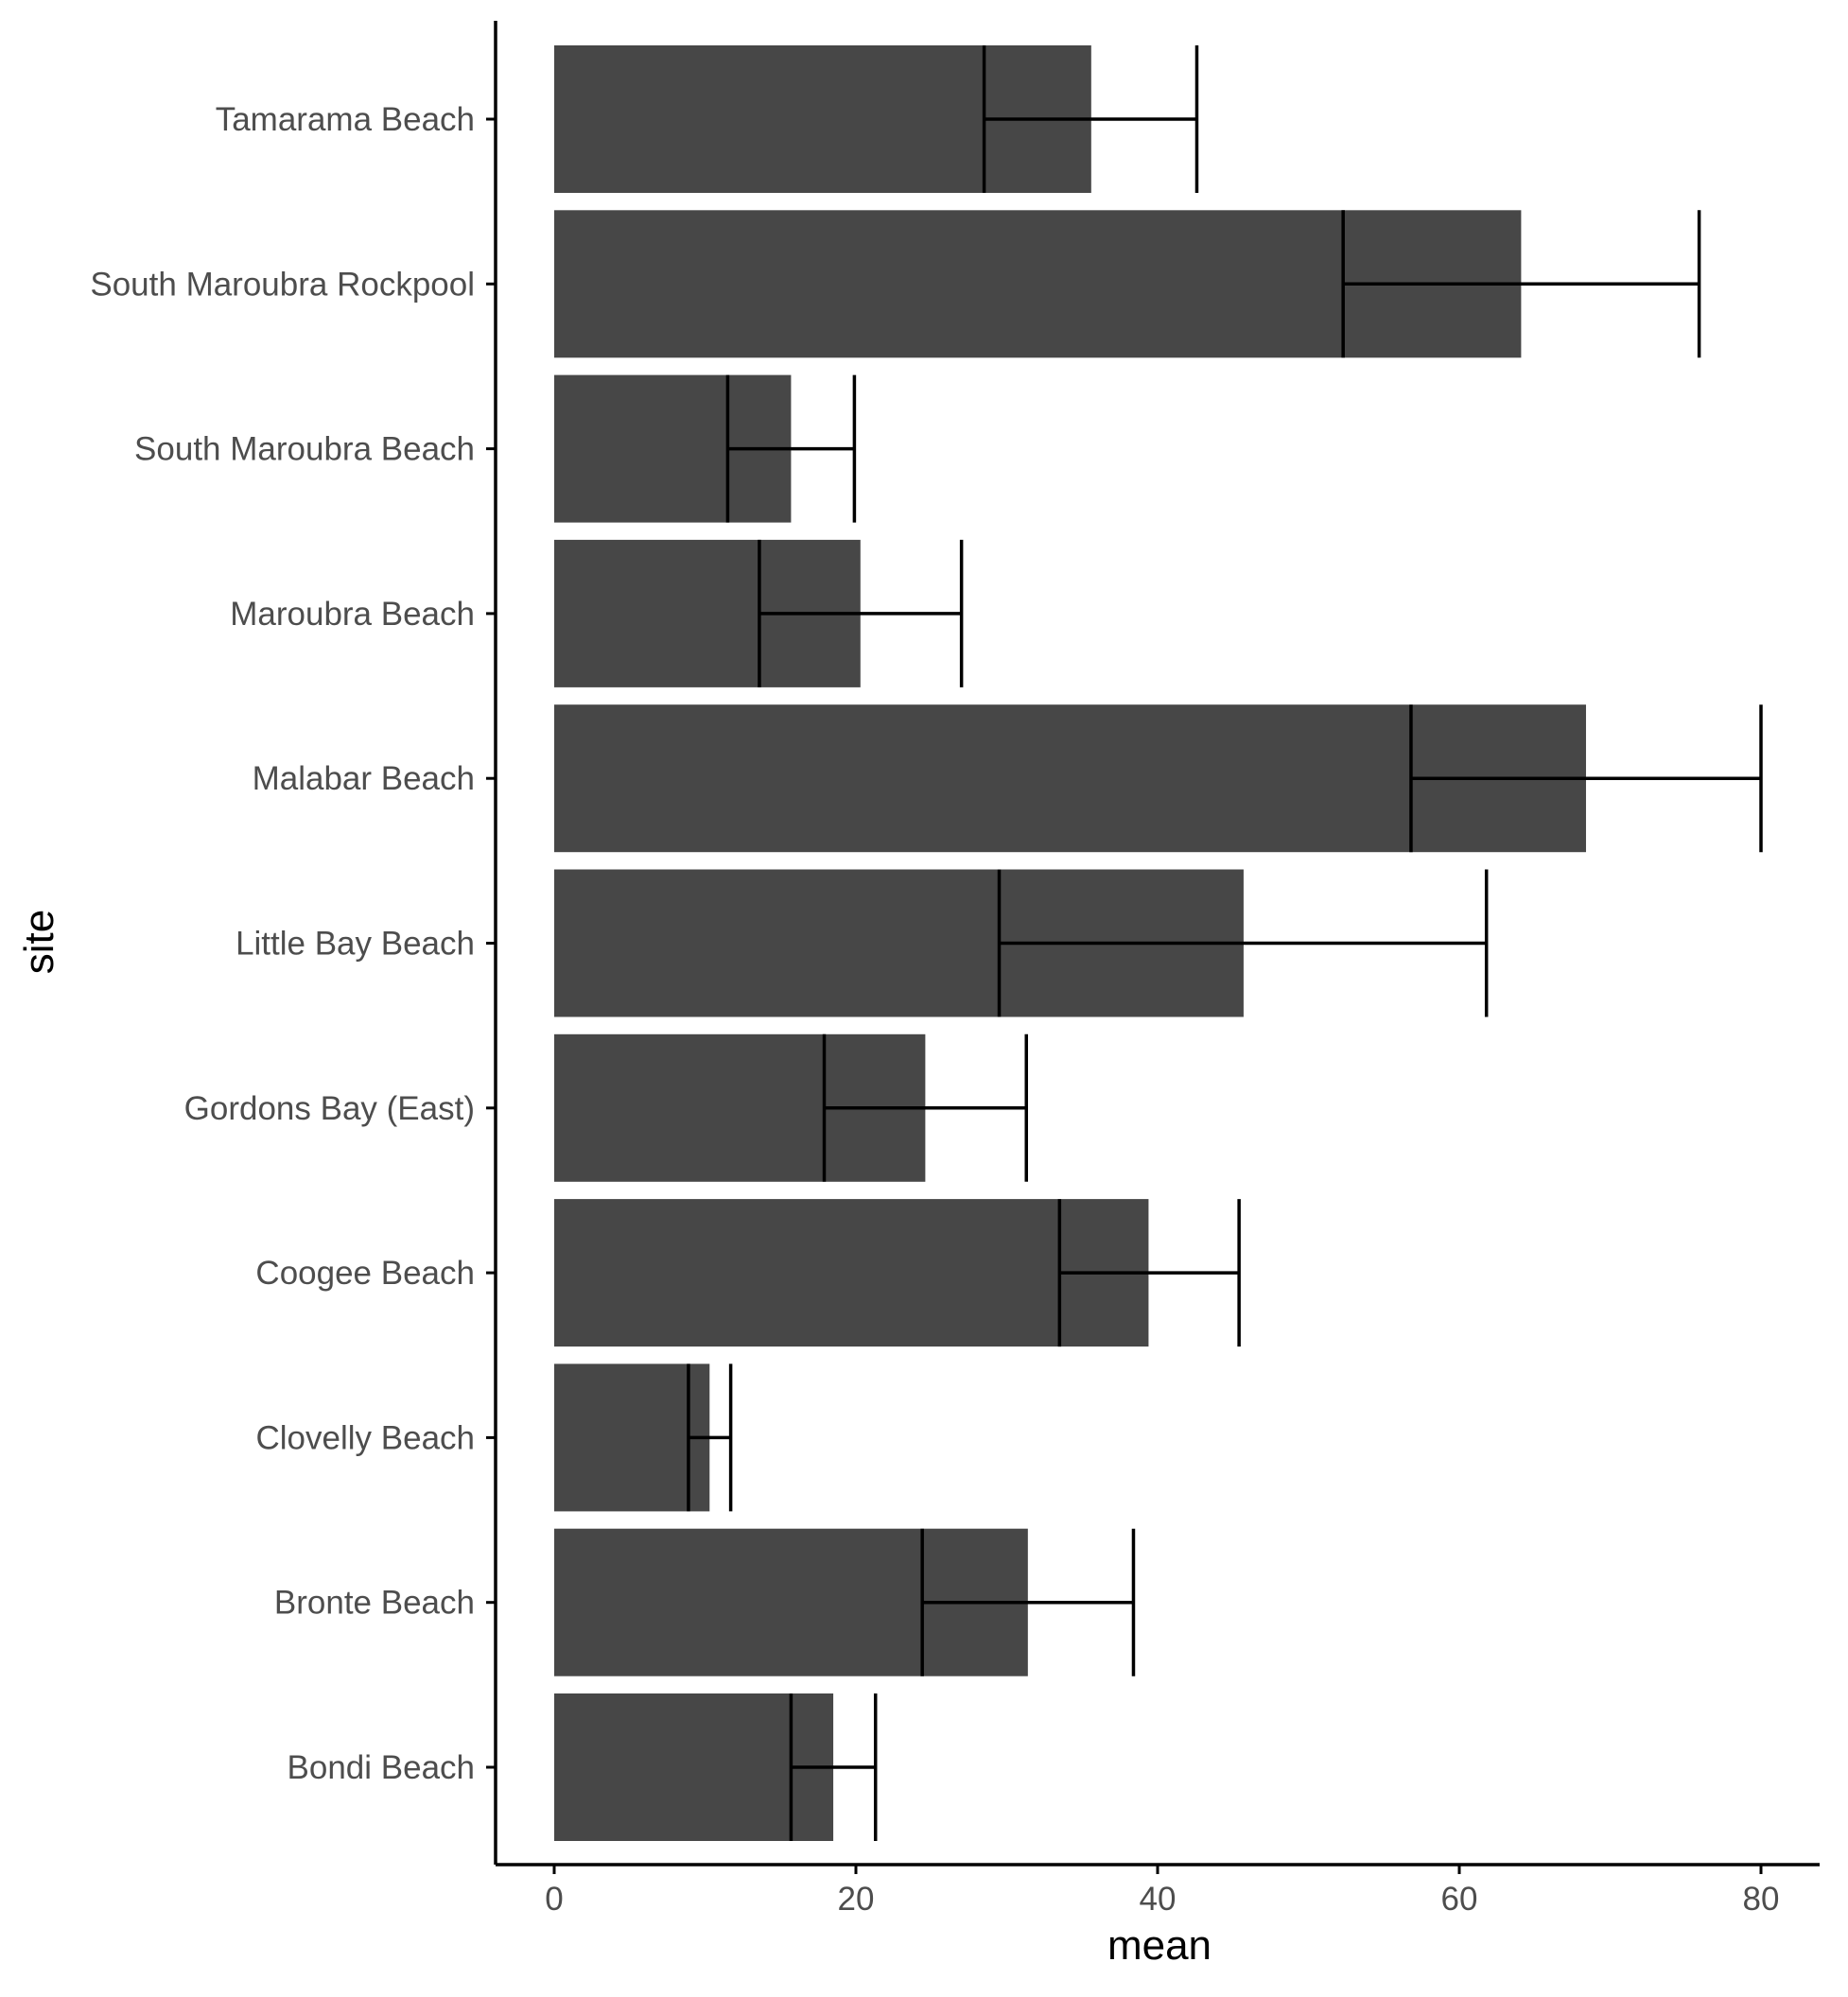 This screenshot has height=1997, width=1848. Describe the element at coordinates (381, 1768) in the screenshot. I see `y-tick-label: Bondi Beach` at that location.